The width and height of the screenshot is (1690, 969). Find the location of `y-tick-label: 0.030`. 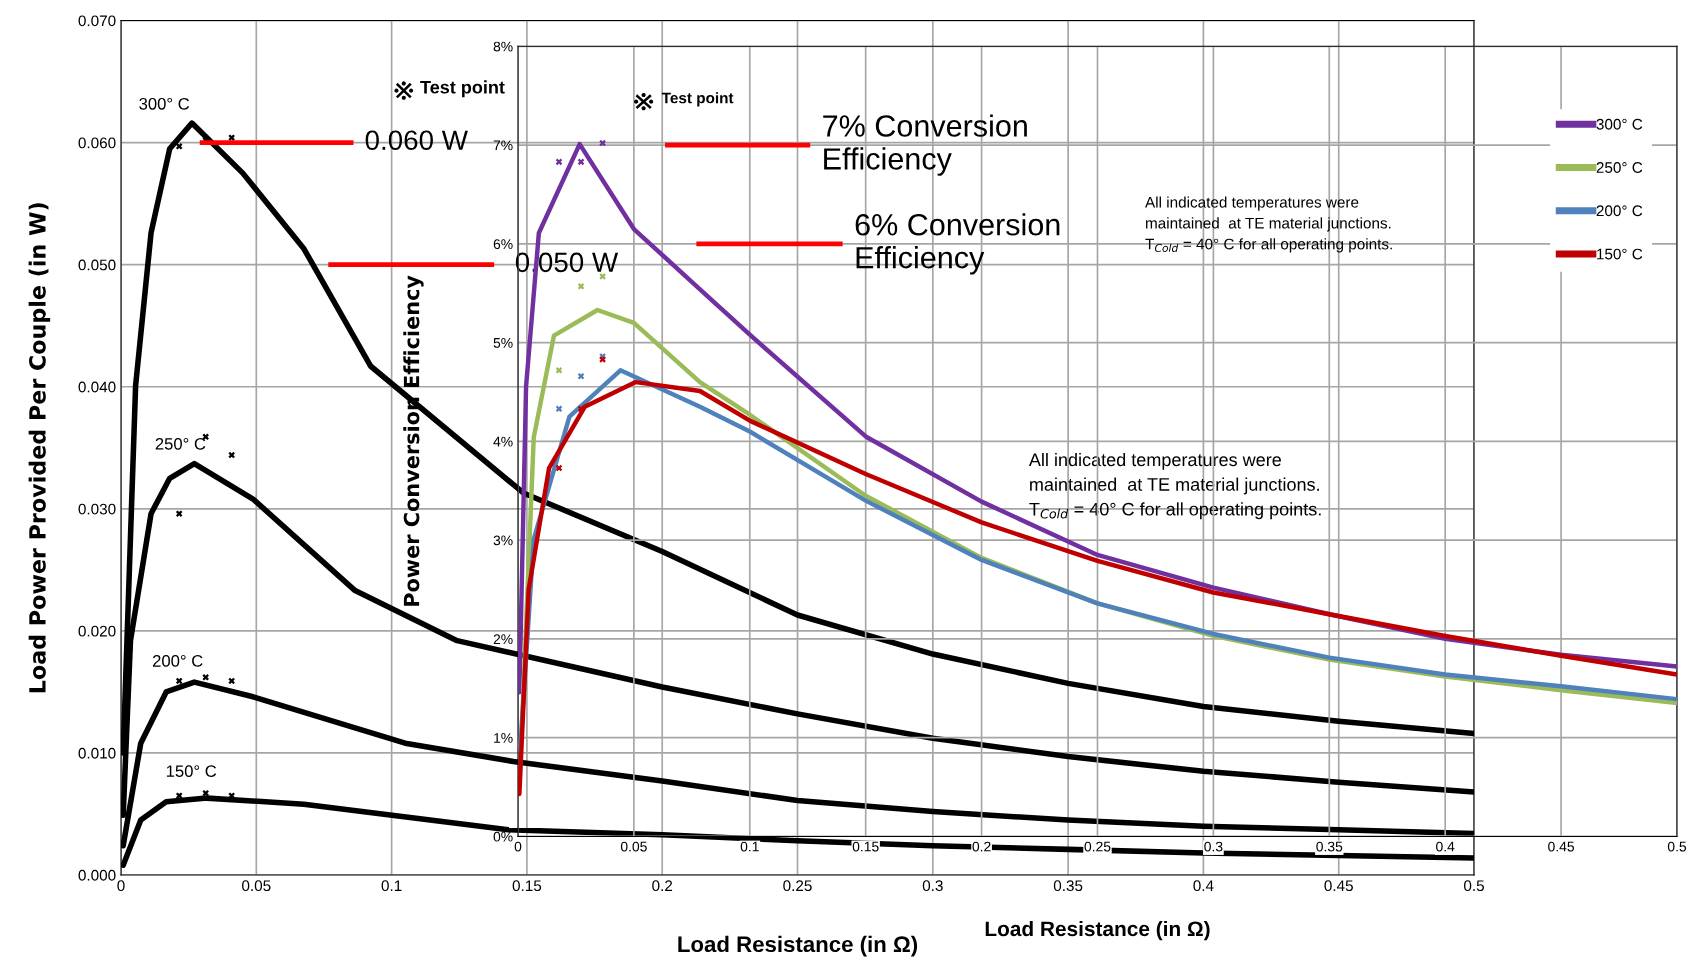

y-tick-label: 0.030 is located at coordinates (97, 509).